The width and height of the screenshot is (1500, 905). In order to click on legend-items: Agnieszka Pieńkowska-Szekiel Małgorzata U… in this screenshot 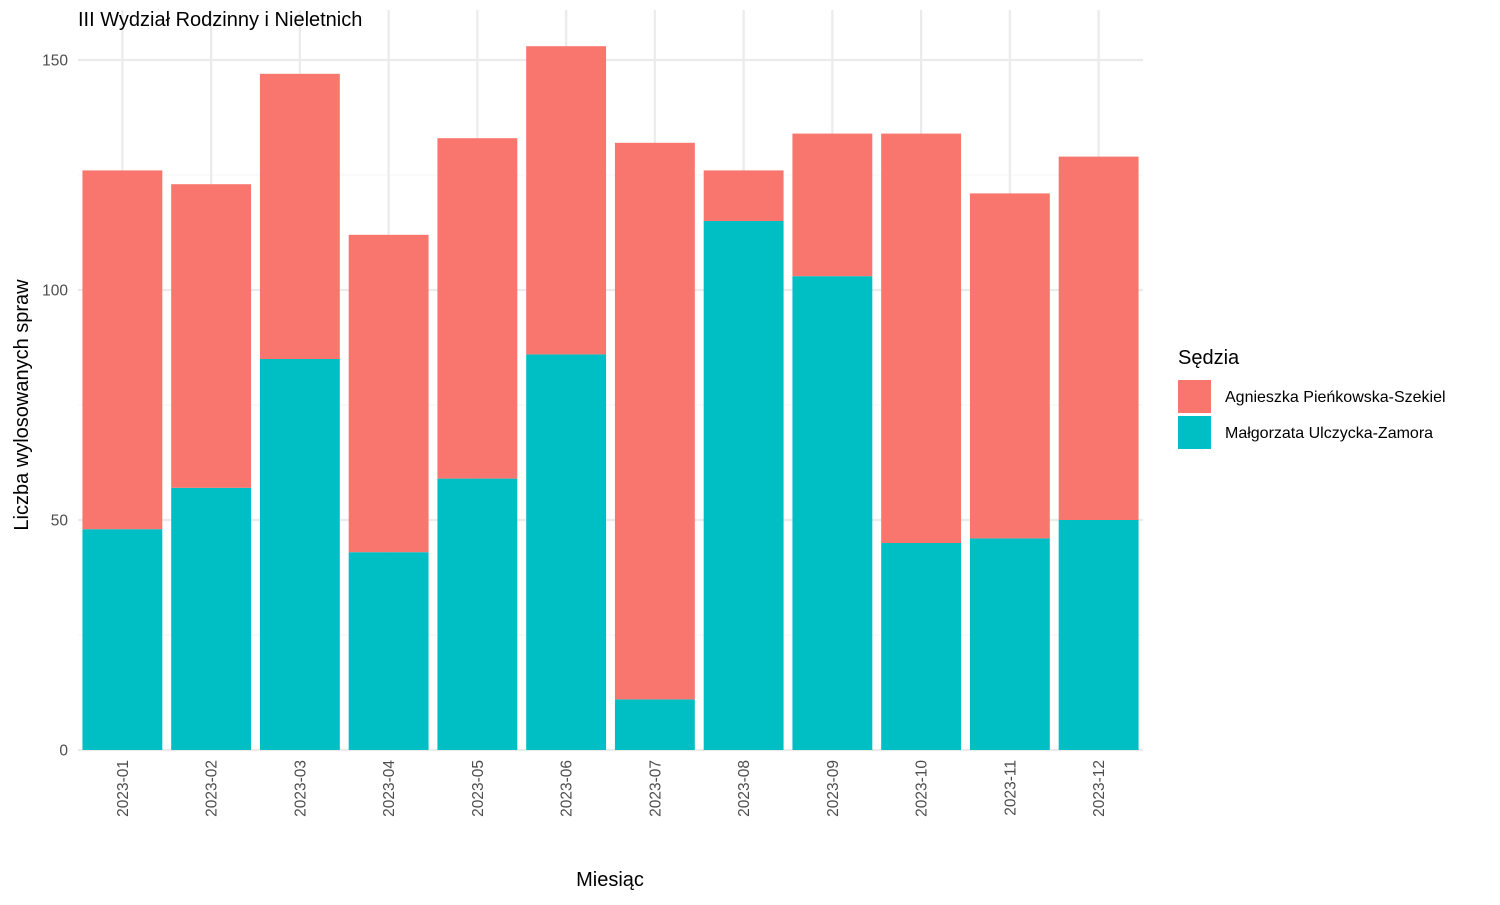, I will do `click(1312, 414)`.